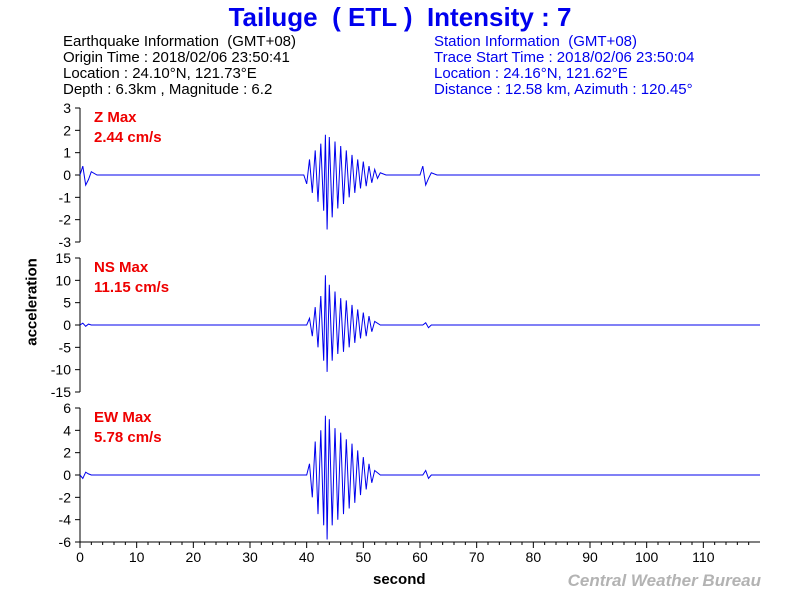 The width and height of the screenshot is (800, 600). I want to click on x-tick-label: 70, so click(477, 557).